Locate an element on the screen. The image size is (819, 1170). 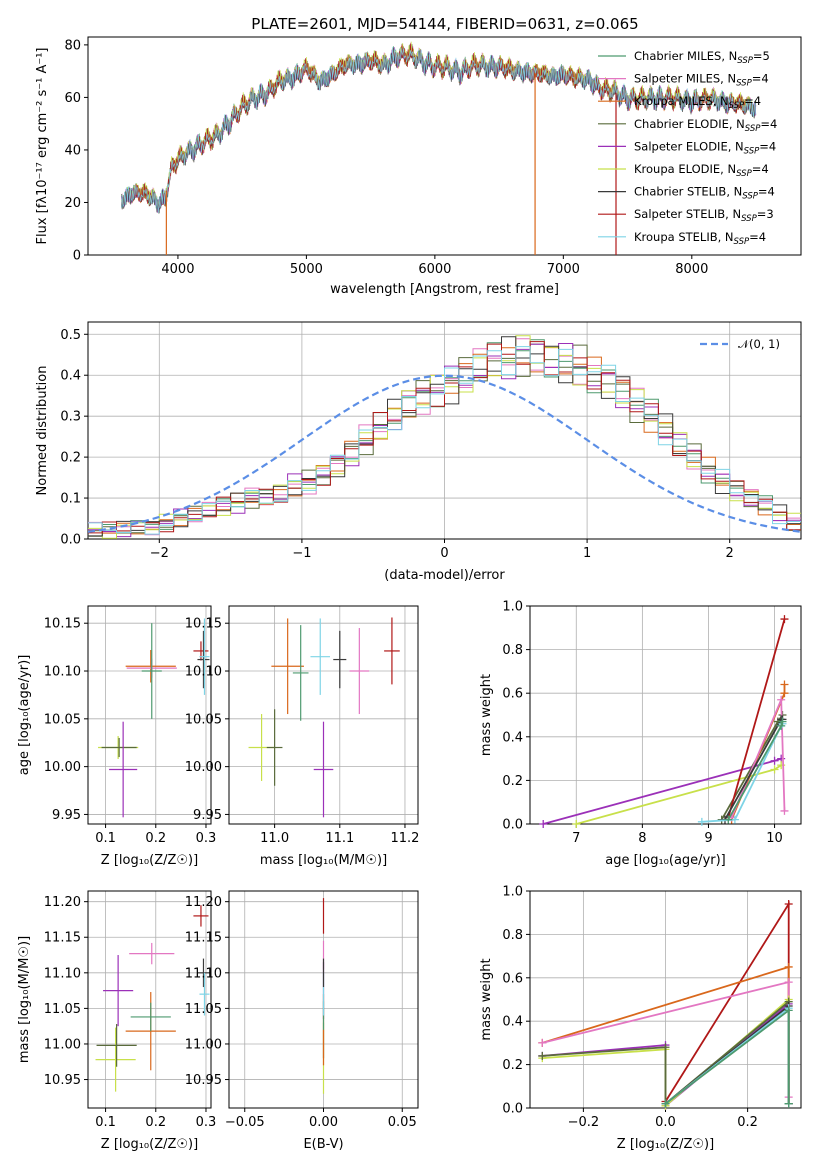
errorbars-age_vs_Z is located at coordinates (154, 718).